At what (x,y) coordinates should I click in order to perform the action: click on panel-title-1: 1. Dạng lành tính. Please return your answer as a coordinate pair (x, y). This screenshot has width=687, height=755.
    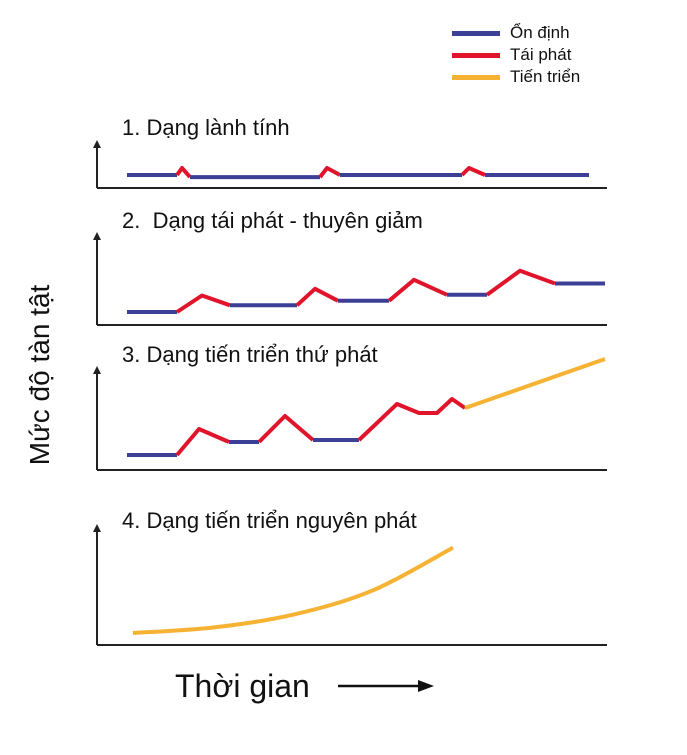
    Looking at the image, I should click on (206, 127).